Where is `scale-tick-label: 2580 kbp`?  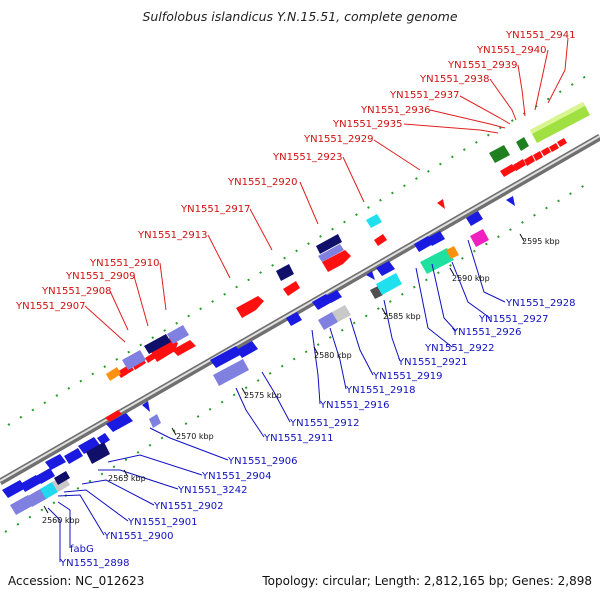 scale-tick-label: 2580 kbp is located at coordinates (333, 355).